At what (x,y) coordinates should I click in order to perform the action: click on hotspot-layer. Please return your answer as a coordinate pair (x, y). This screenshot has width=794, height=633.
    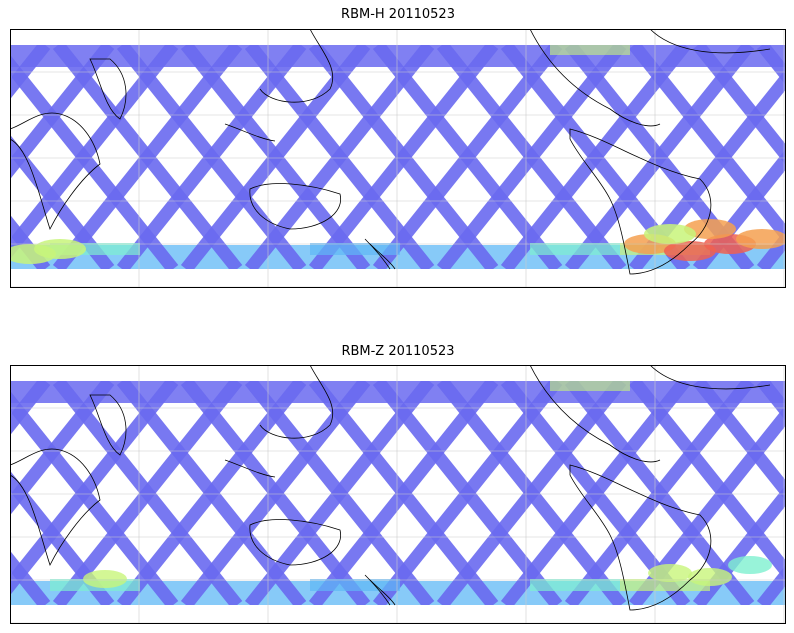
    Looking at the image, I should click on (427, 572).